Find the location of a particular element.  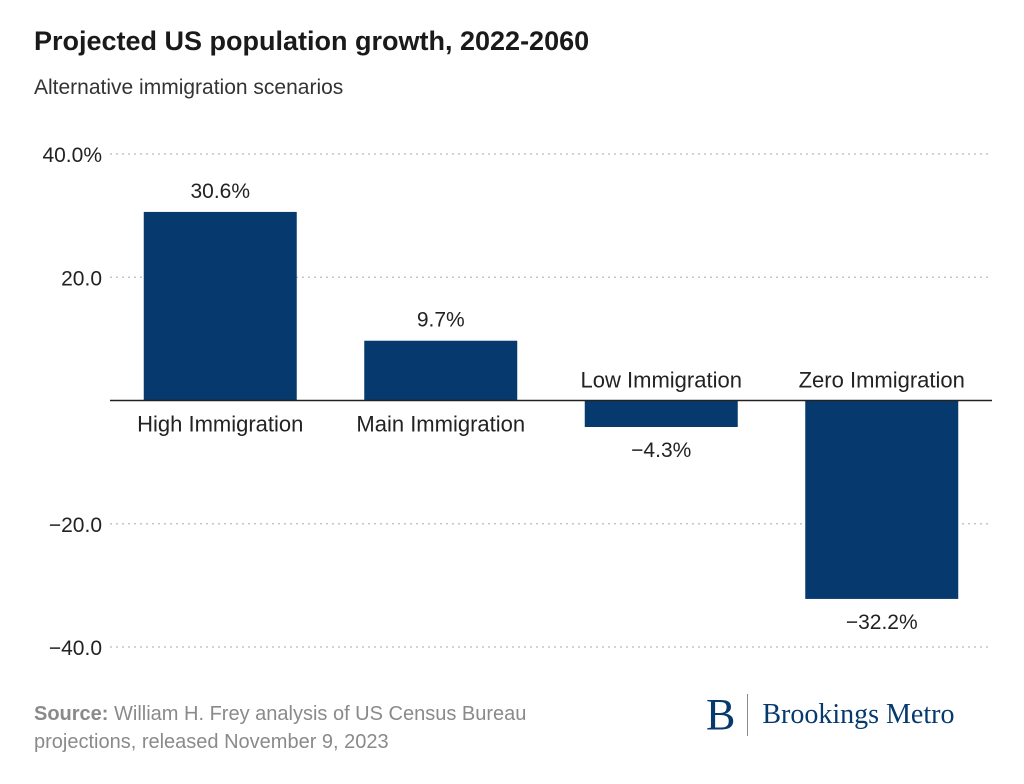

y-tick-label: −20.0 is located at coordinates (75, 525).